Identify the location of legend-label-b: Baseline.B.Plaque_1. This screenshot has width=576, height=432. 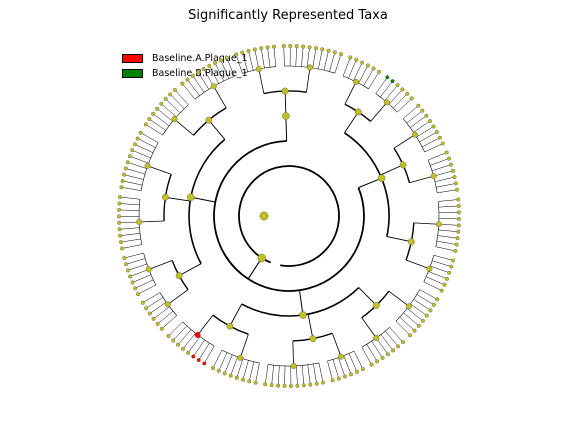
(200, 73).